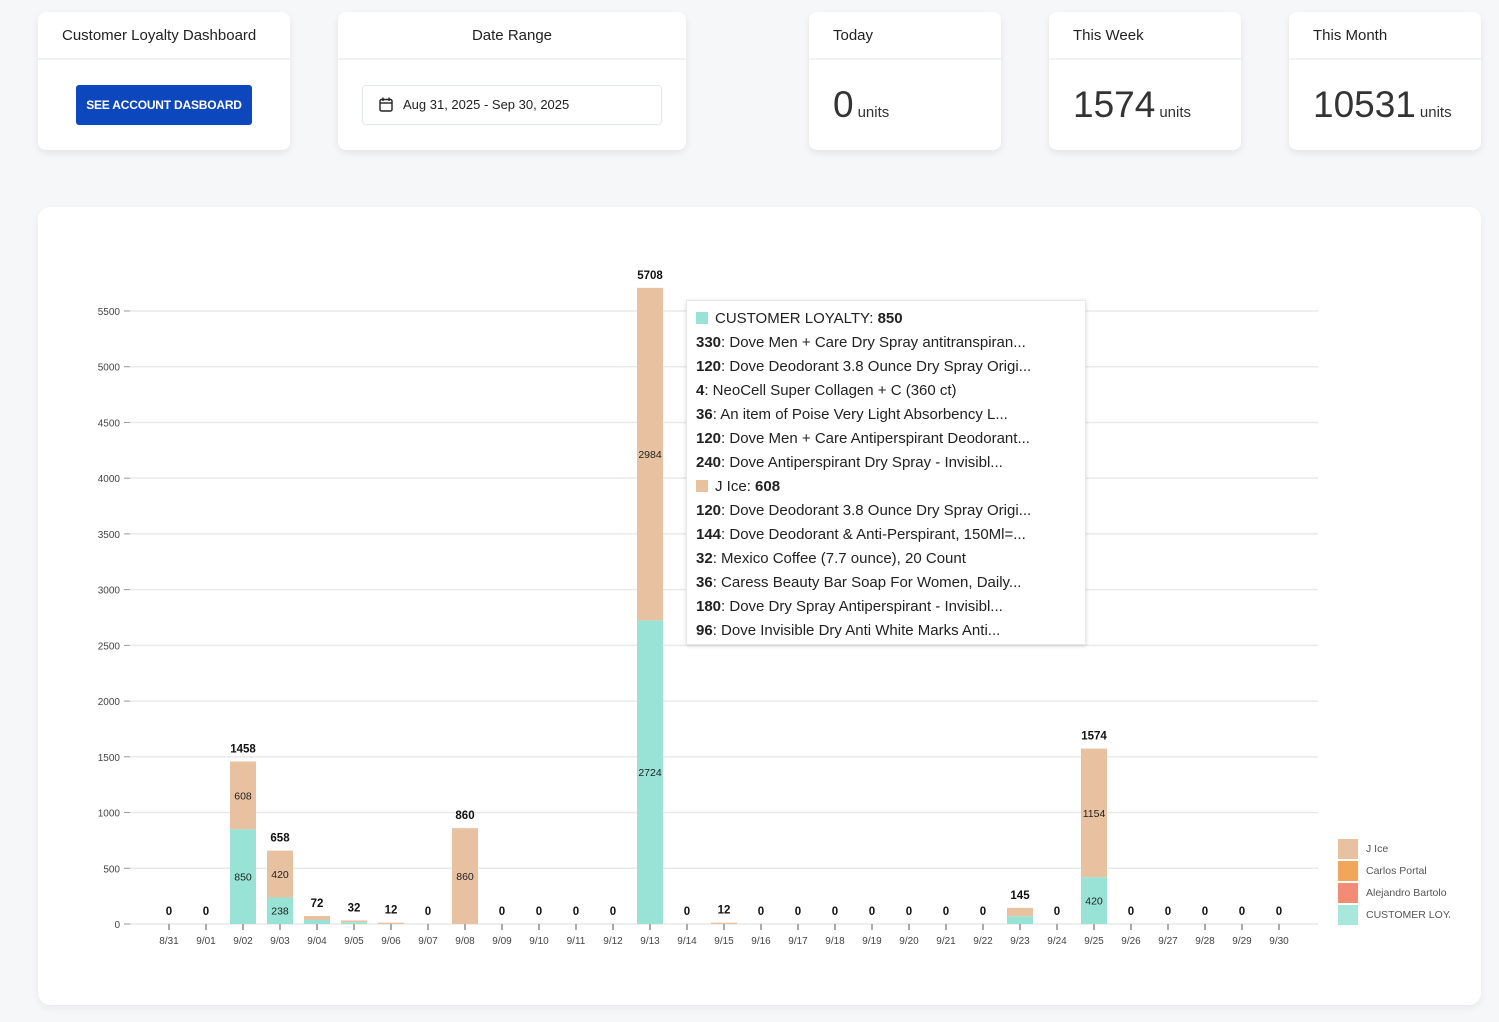  What do you see at coordinates (1168, 941) in the screenshot?
I see `x-tick-label: 9/27` at bounding box center [1168, 941].